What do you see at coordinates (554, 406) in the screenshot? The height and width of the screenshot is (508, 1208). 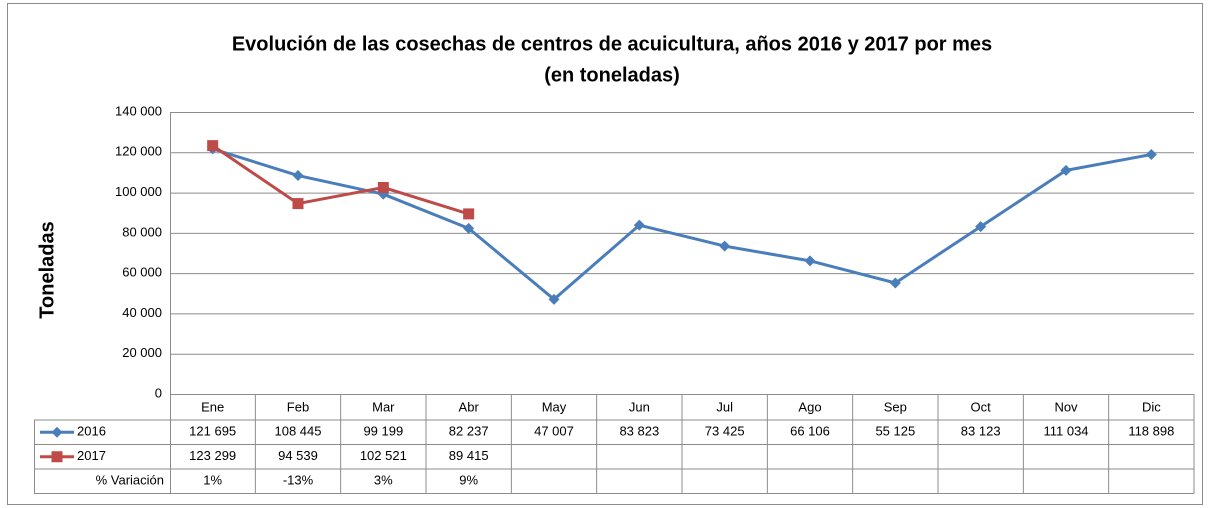 I see `x-tick-label: May` at bounding box center [554, 406].